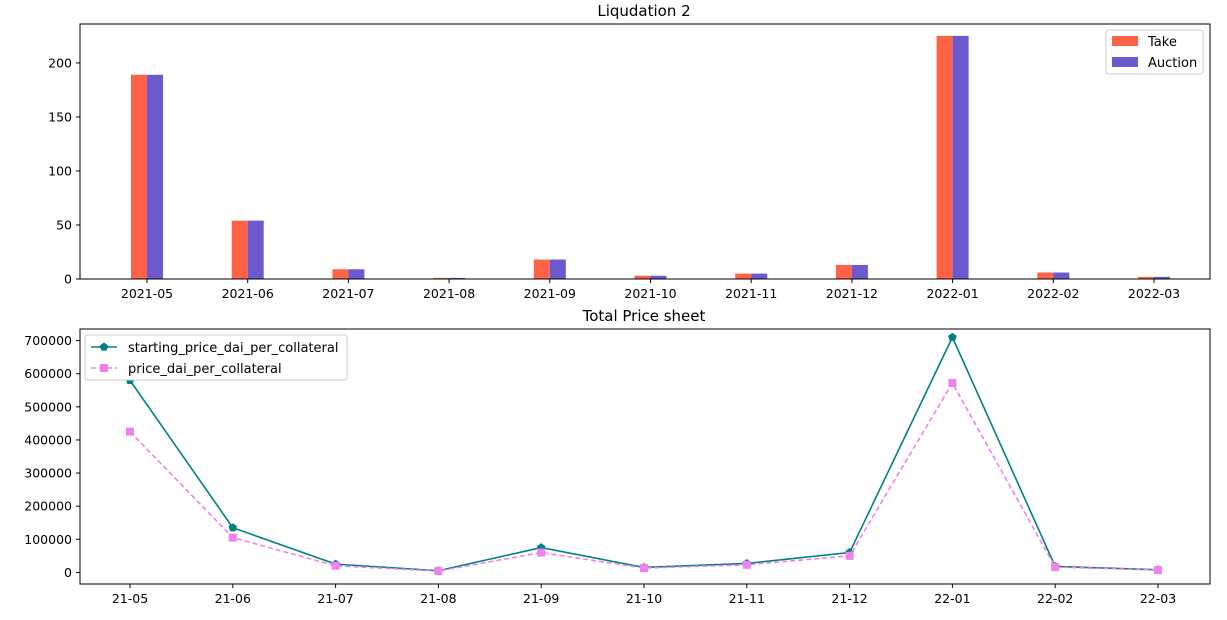  What do you see at coordinates (1154, 52) in the screenshot?
I see `legend: Take Auction` at bounding box center [1154, 52].